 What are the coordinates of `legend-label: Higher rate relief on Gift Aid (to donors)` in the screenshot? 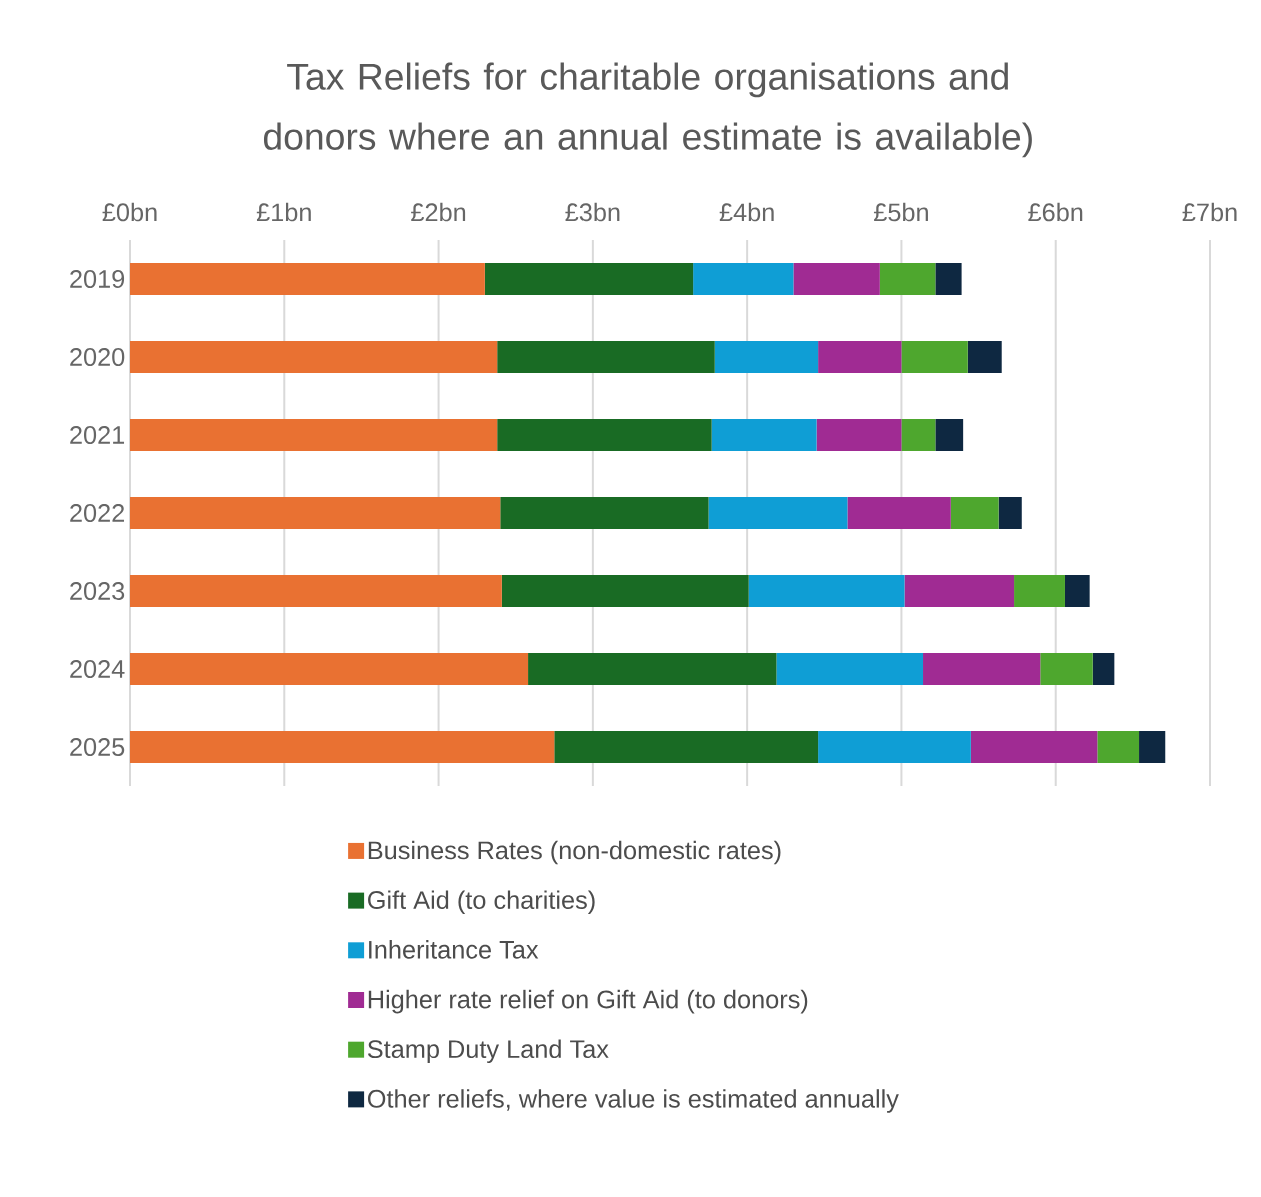 It's located at (588, 1001).